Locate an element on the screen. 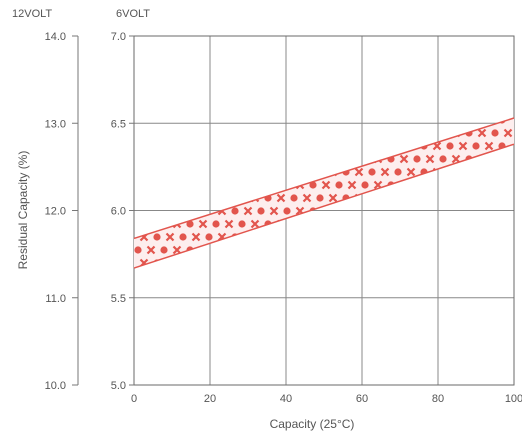 This screenshot has width=522, height=437. left-tick-labels: 10.0 11.0 12.0 13.0 14.0 is located at coordinates (61, 211).